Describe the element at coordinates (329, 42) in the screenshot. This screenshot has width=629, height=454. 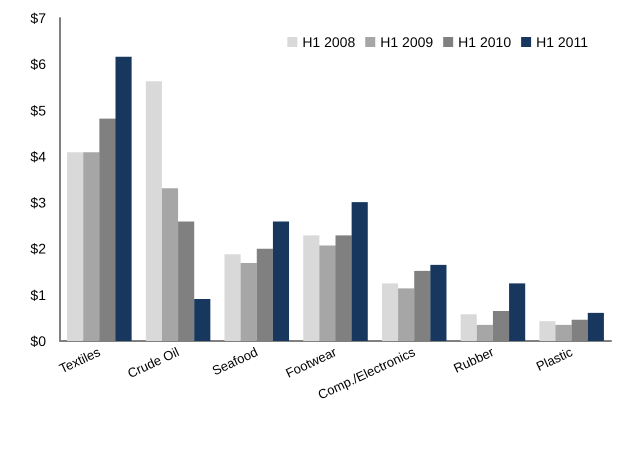
I see `legend-label: H1 2008` at that location.